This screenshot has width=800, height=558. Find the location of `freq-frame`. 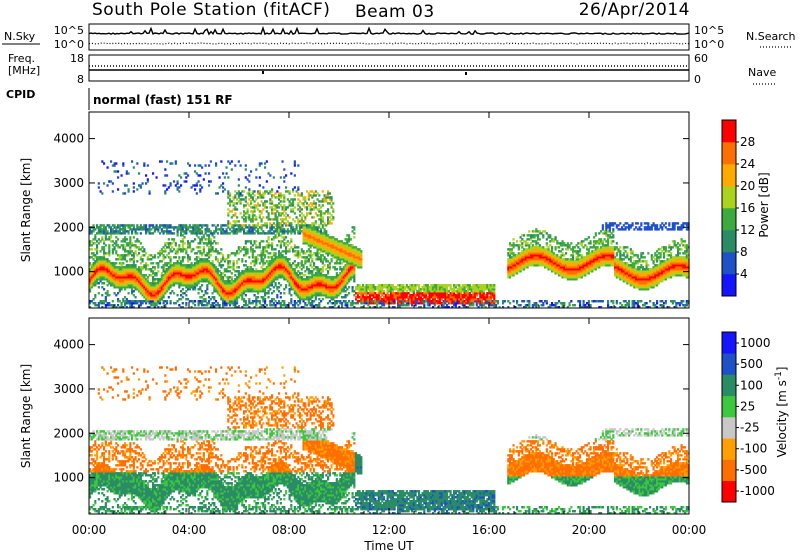

freq-frame is located at coordinates (389, 68).